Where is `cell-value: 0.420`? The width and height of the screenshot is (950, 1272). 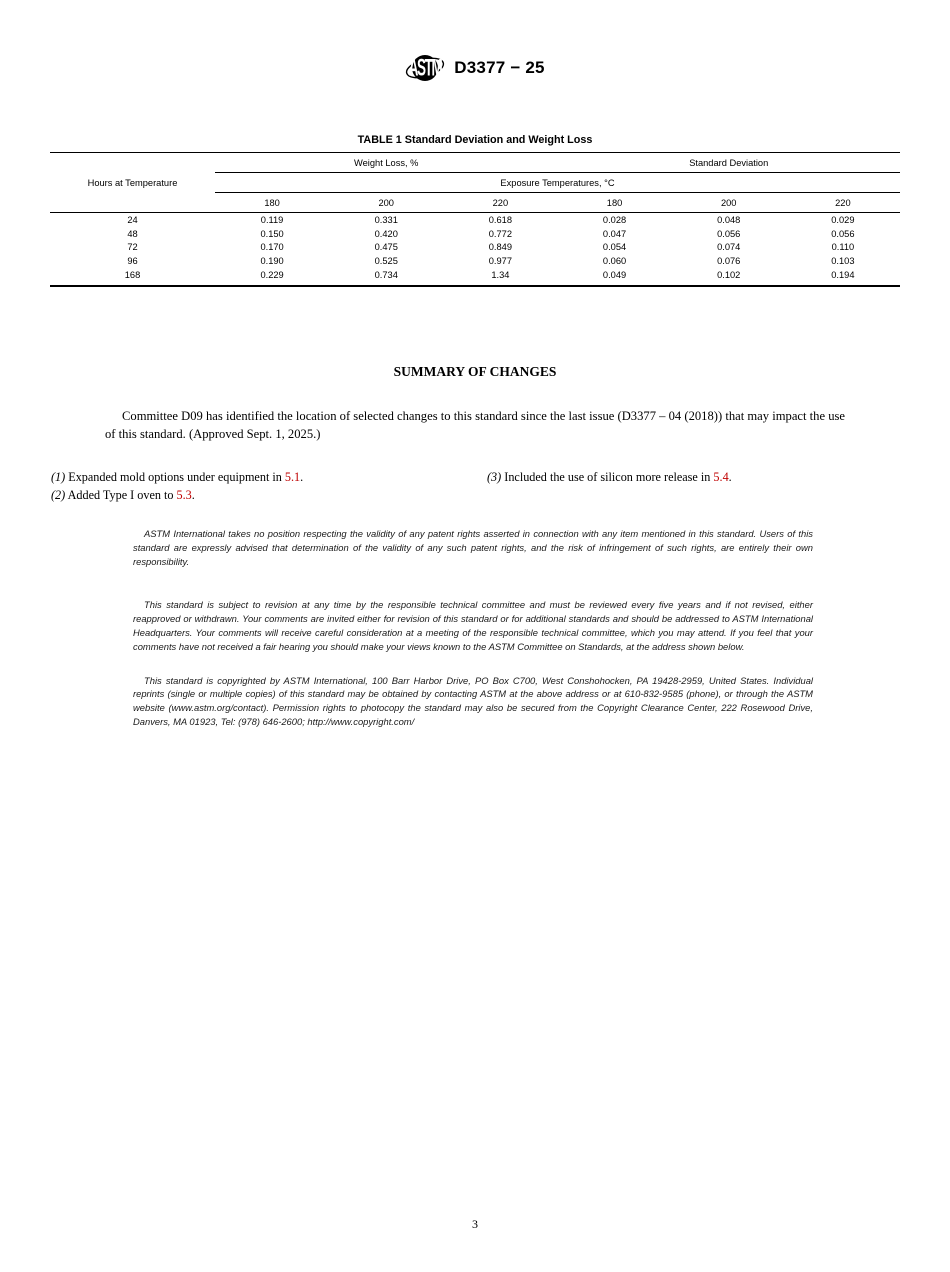
cell-value: 0.420 is located at coordinates (386, 233).